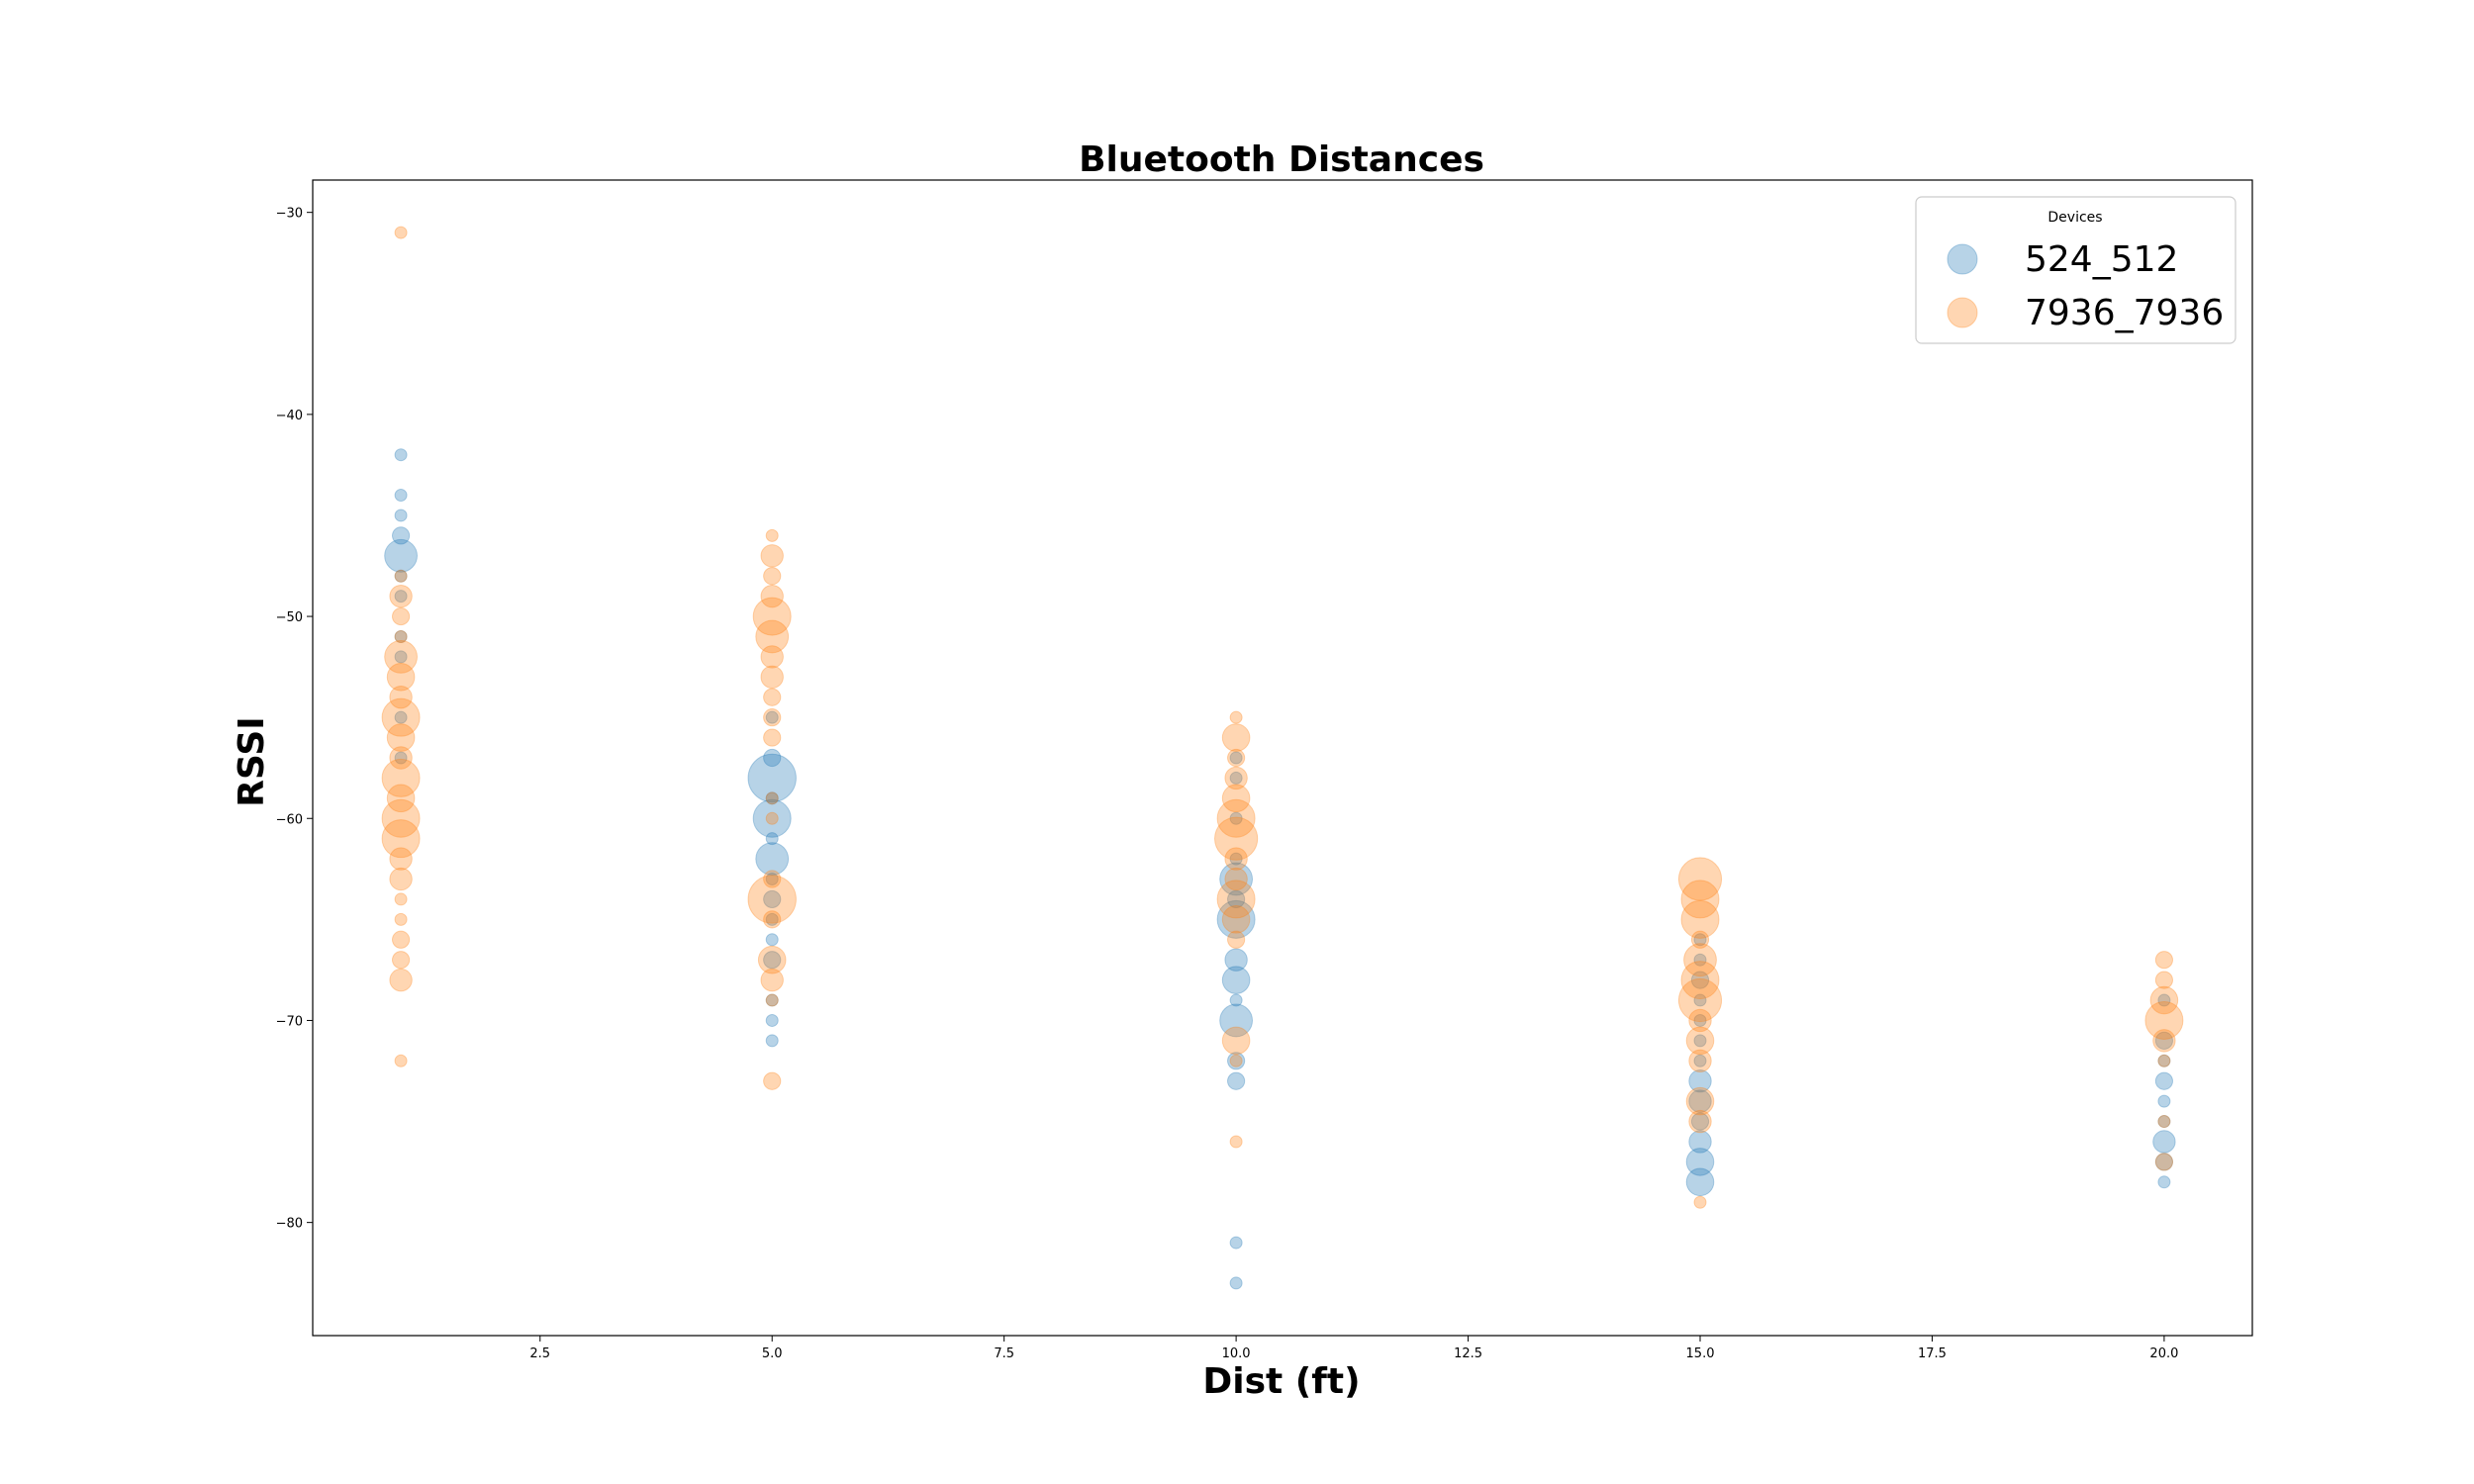 This screenshot has width=2474, height=1484. I want to click on x-tick-label: 7.5, so click(1004, 1353).